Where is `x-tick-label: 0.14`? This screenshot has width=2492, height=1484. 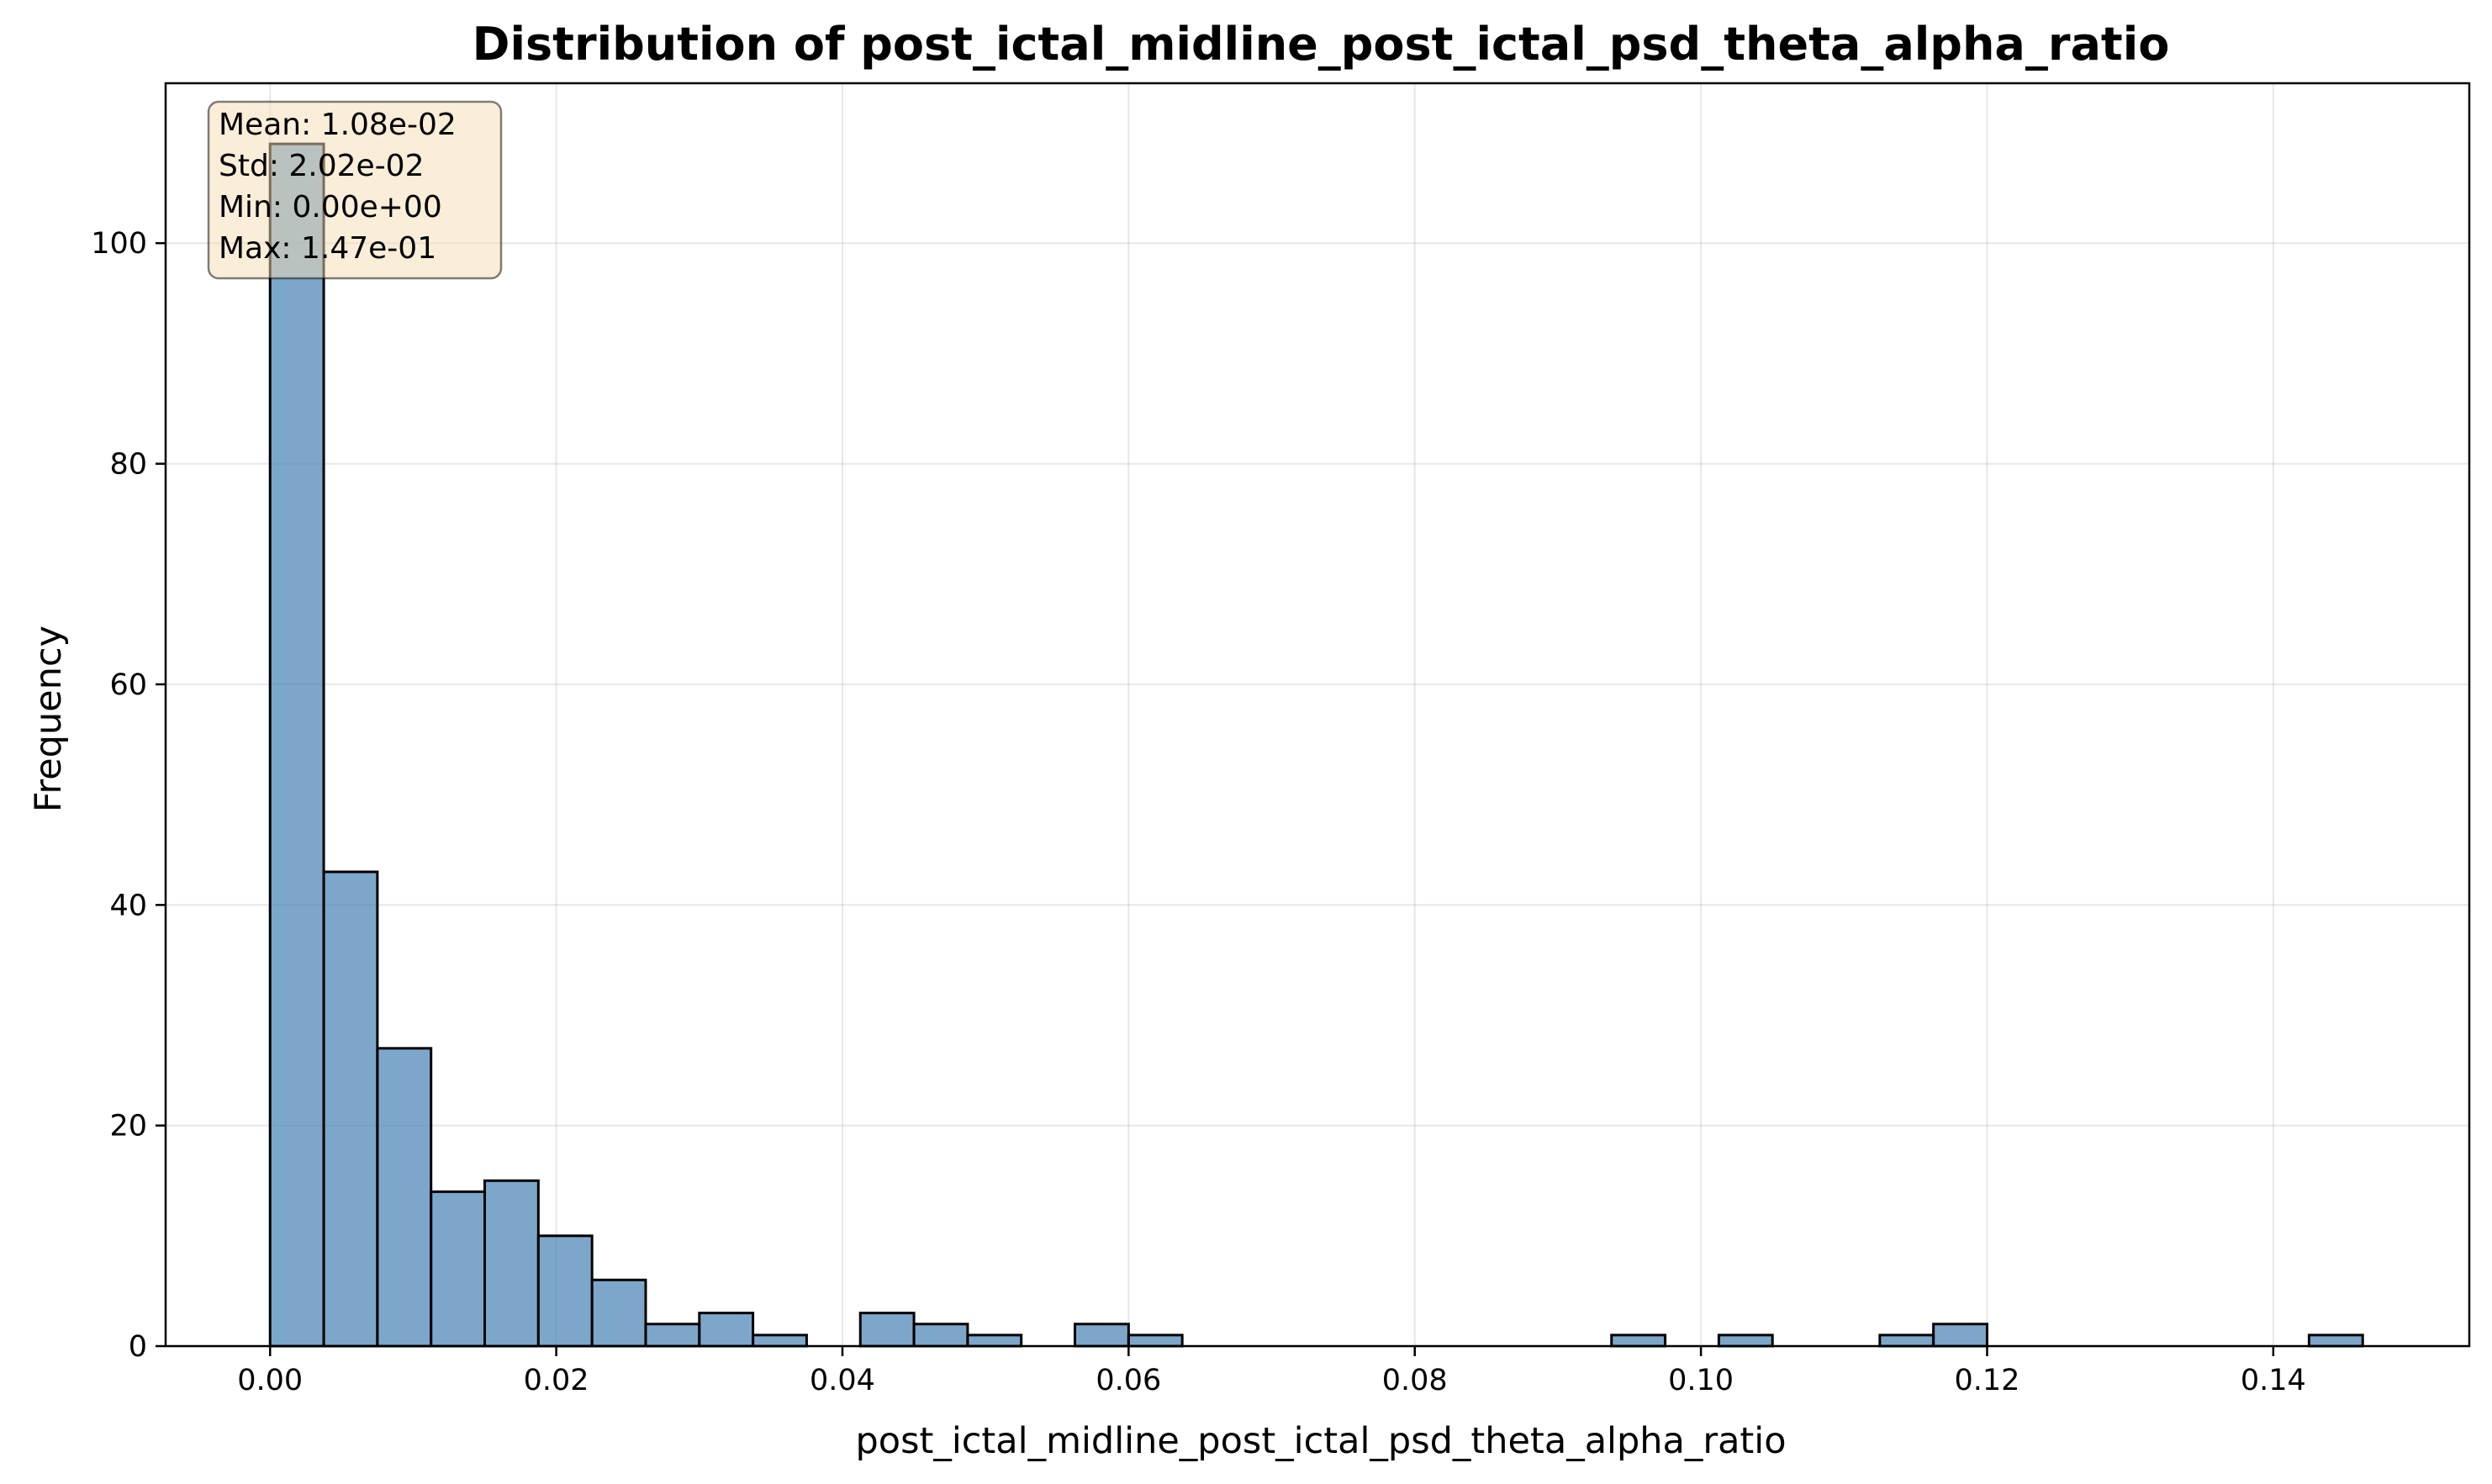 x-tick-label: 0.14 is located at coordinates (2273, 1380).